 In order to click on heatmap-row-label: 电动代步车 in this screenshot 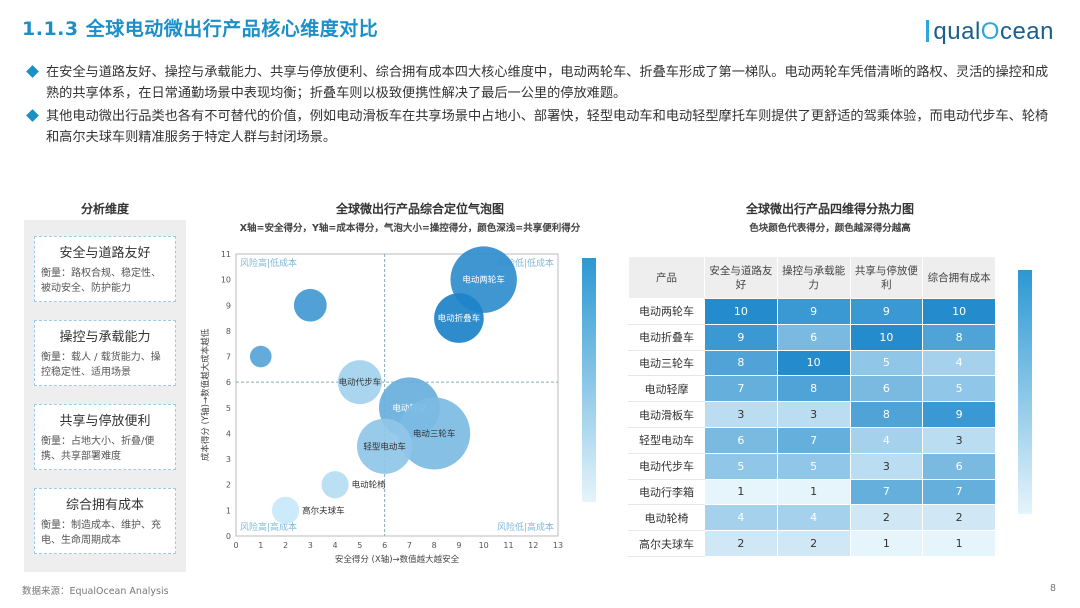, I will do `click(666, 466)`.